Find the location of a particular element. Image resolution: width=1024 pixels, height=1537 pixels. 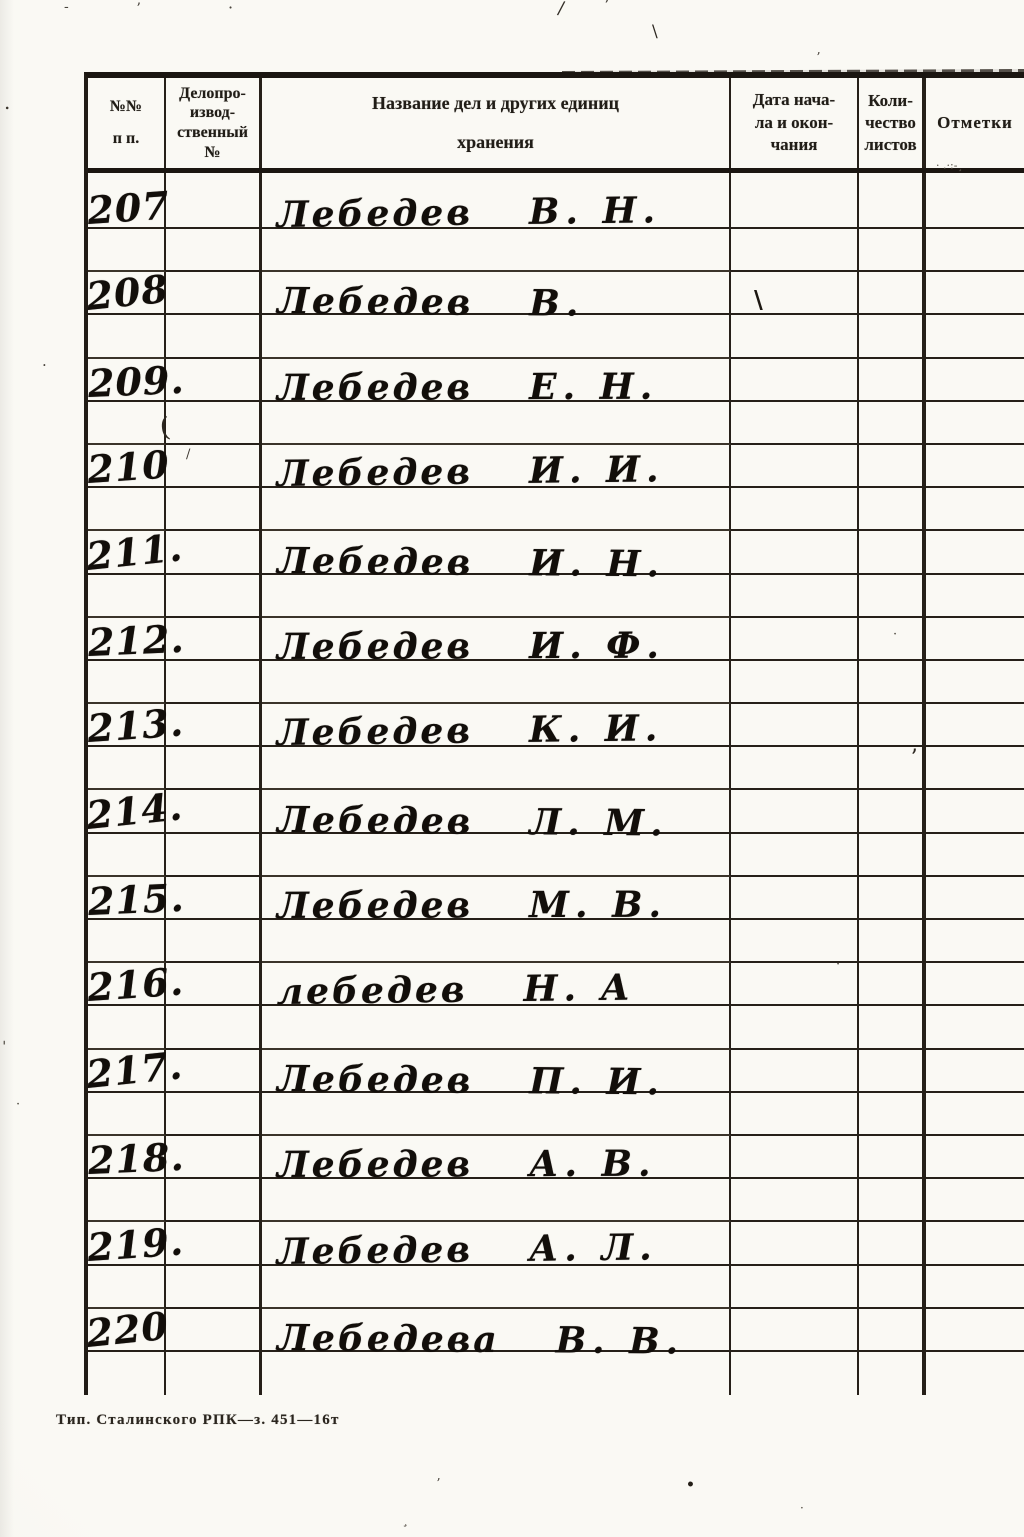

handwritten-initials: А. Л. is located at coordinates (593, 1247).